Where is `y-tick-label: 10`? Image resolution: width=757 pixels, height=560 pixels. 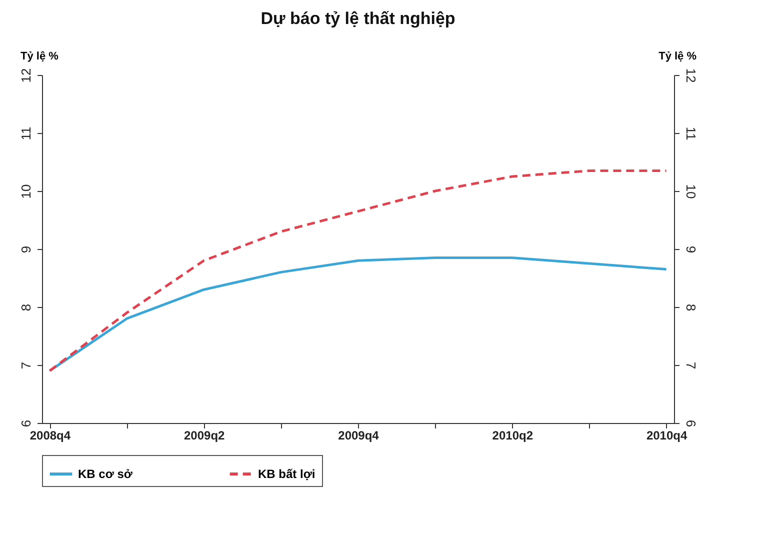
y-tick-label: 10 is located at coordinates (26, 191).